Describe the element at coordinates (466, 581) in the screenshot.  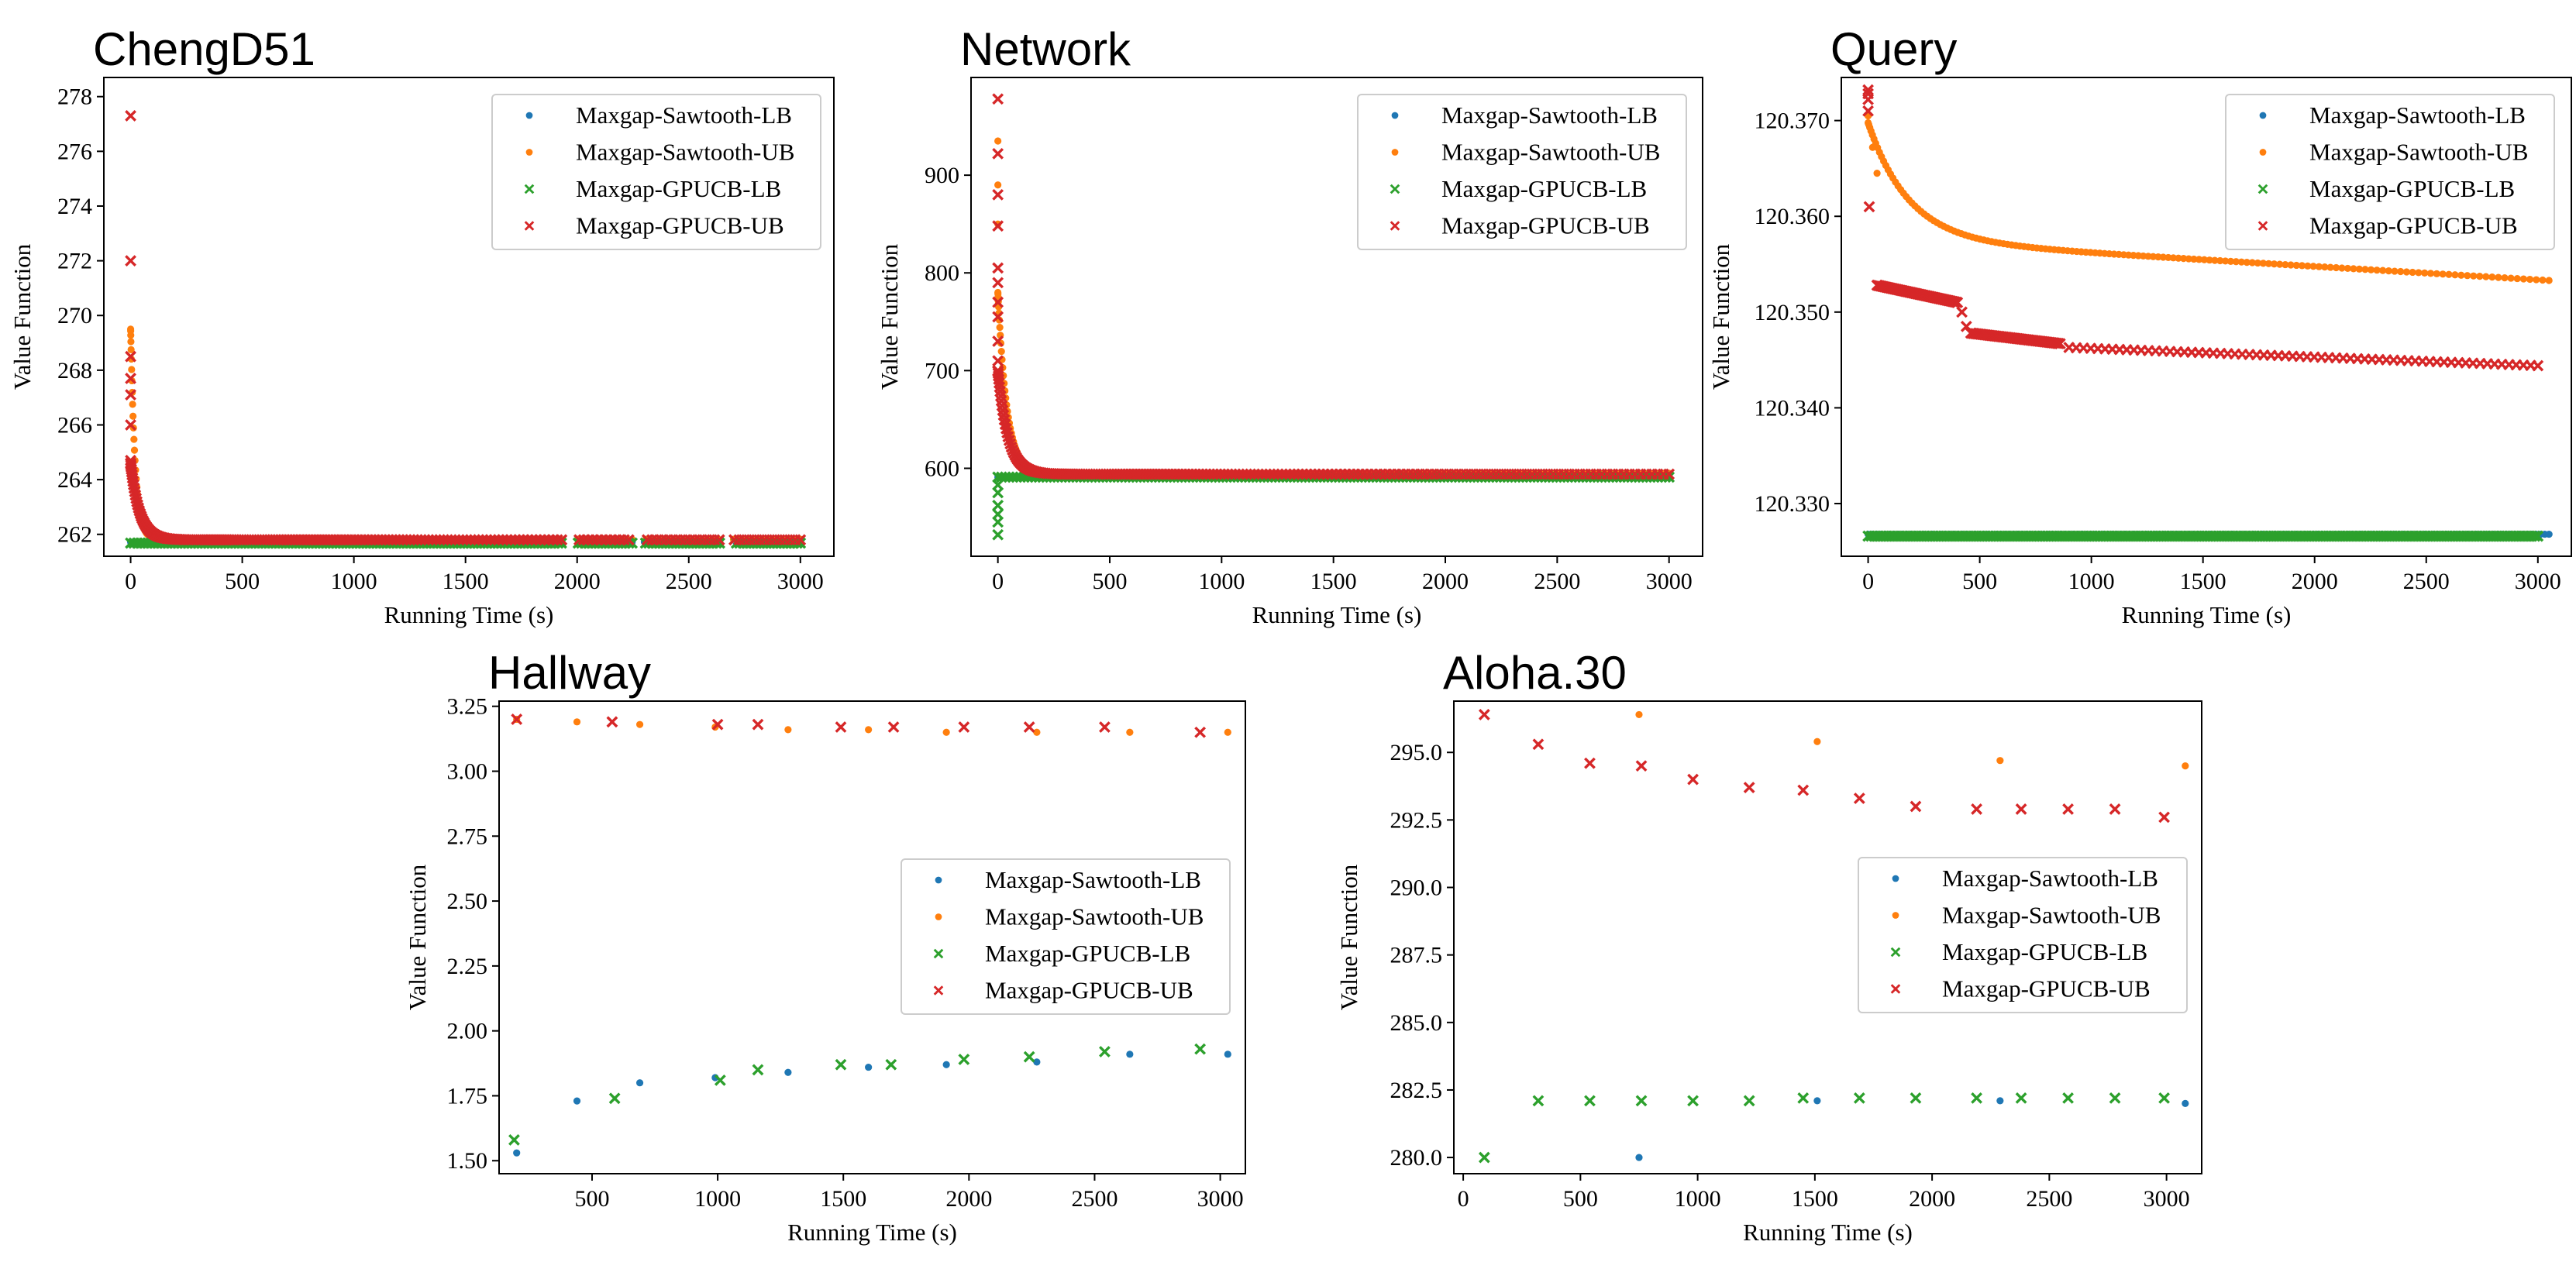
I see `x-tick-label: 1500` at that location.